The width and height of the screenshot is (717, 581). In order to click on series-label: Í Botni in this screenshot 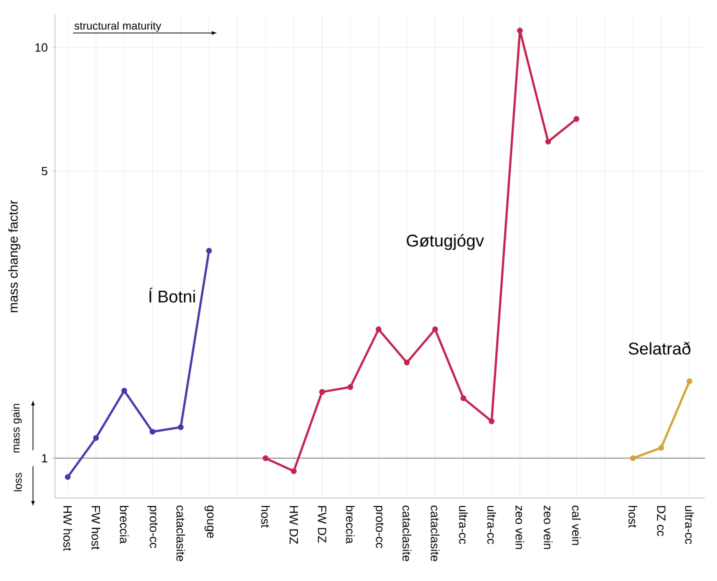, I will do `click(172, 295)`.